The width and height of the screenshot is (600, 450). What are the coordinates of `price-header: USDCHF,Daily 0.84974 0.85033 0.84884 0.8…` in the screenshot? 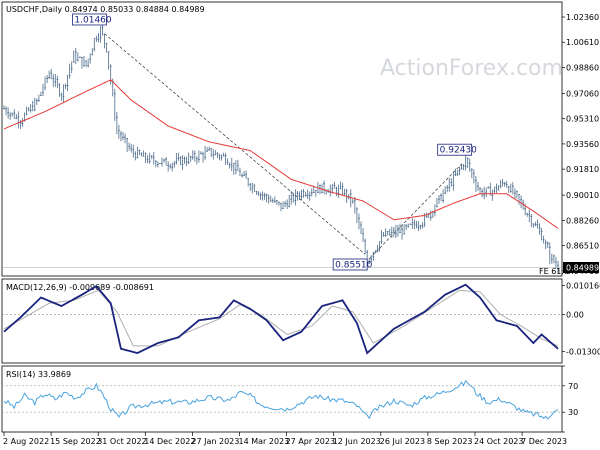 It's located at (105, 9).